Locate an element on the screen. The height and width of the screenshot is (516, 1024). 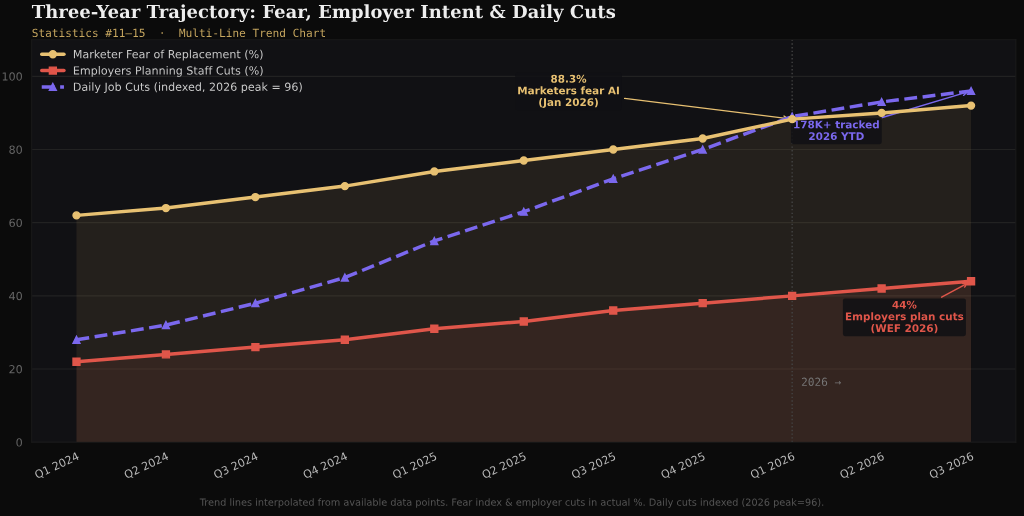
y-tick-label: 100 is located at coordinates (12, 76).